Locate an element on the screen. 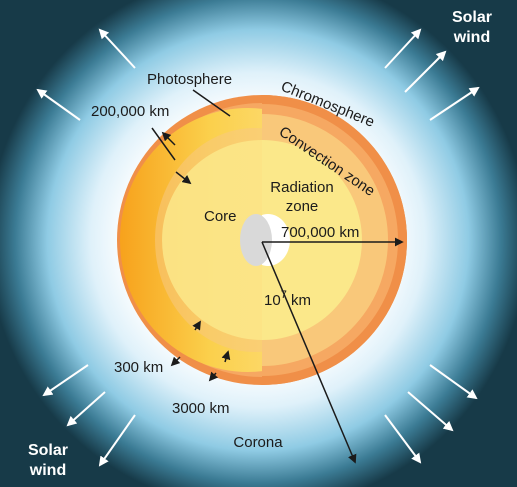 Image resolution: width=517 pixels, height=487 pixels. photosphere-label: Photosphere is located at coordinates (189, 79).